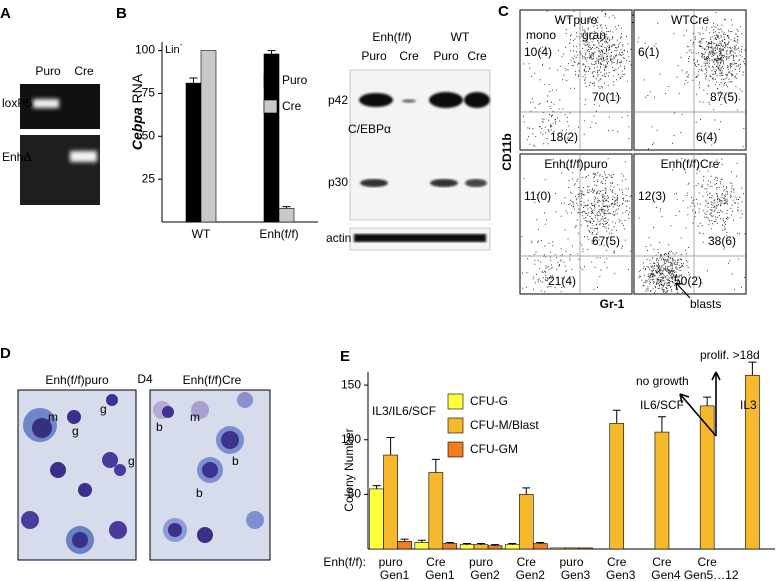 This screenshot has width=781, height=581. I want to click on x-tick-label: Gen3, so click(576, 574).